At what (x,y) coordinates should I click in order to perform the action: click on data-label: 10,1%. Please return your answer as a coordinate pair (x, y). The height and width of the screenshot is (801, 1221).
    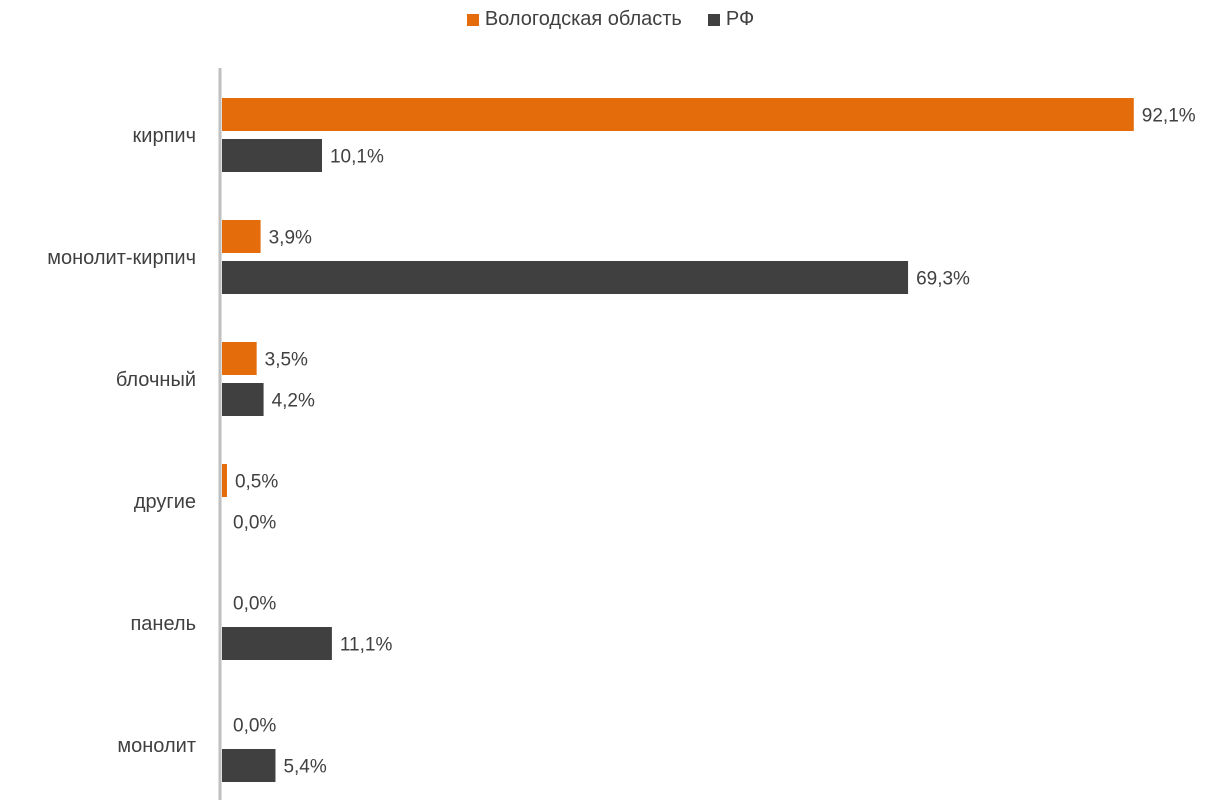
    Looking at the image, I should click on (357, 157).